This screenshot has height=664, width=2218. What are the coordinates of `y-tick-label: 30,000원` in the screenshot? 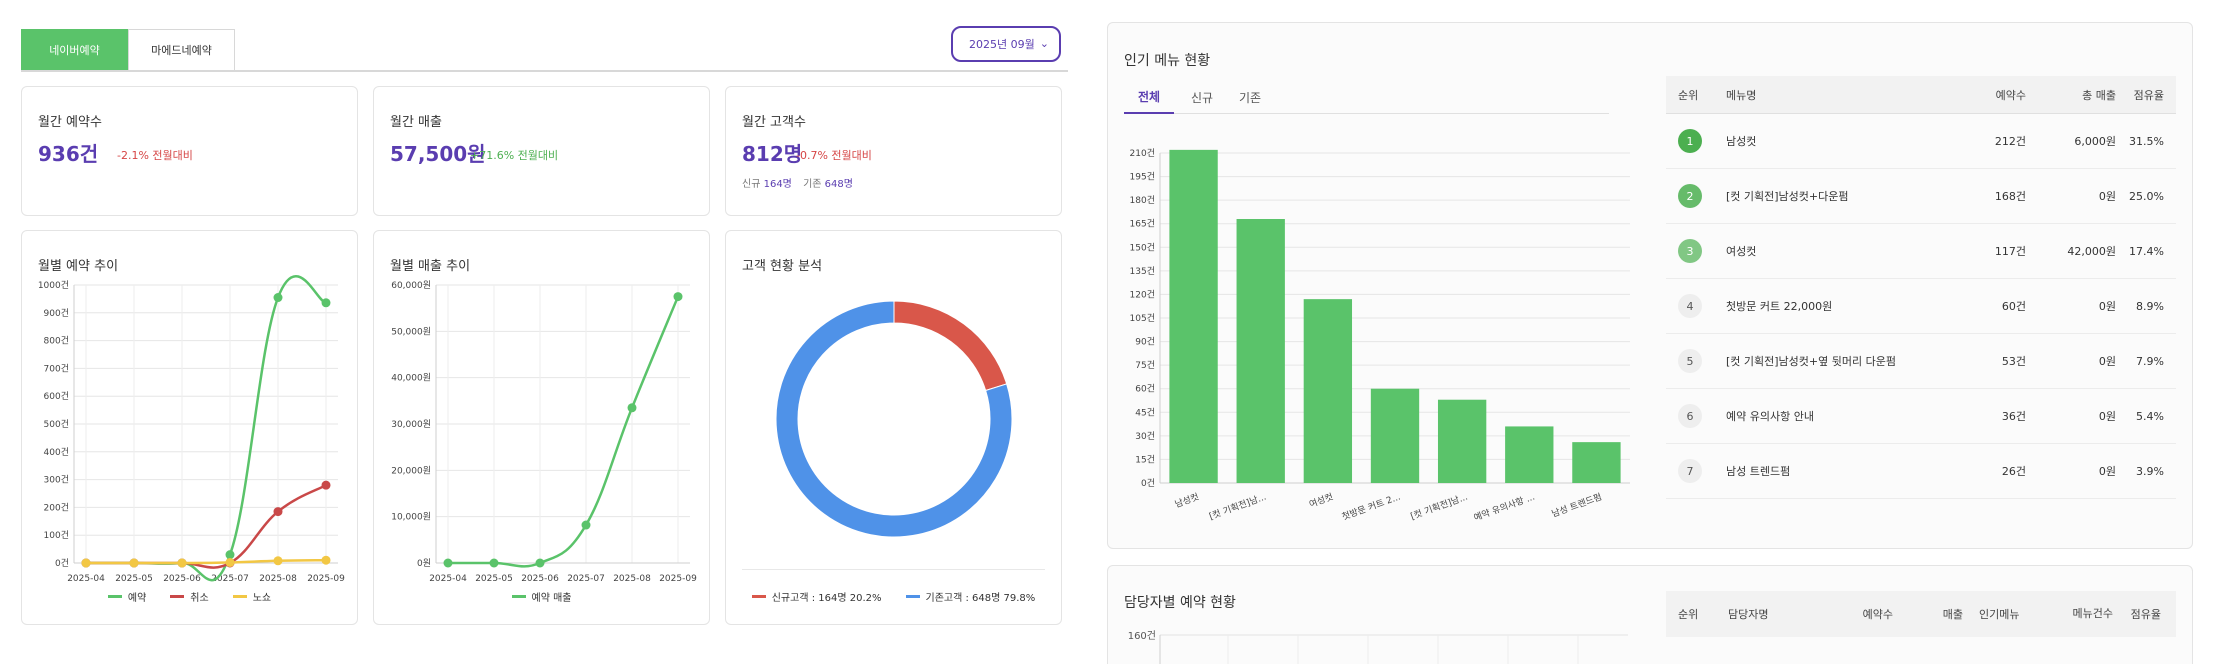 It's located at (411, 424).